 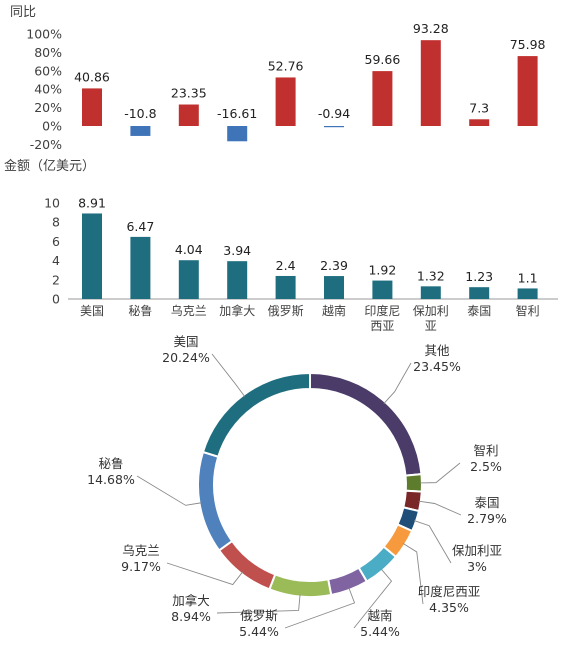 What do you see at coordinates (528, 277) in the screenshot?
I see `amount-value-label: 1.1` at bounding box center [528, 277].